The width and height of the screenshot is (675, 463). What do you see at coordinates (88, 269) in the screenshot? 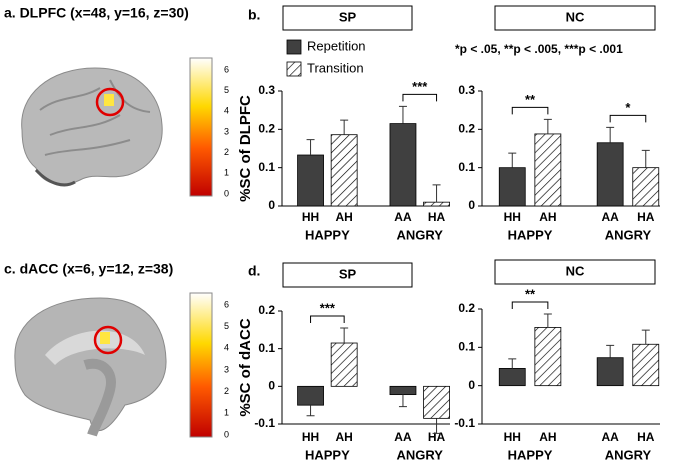
I see `panel-label: c. dACC (x=6, y=12, z=38)` at bounding box center [88, 269].